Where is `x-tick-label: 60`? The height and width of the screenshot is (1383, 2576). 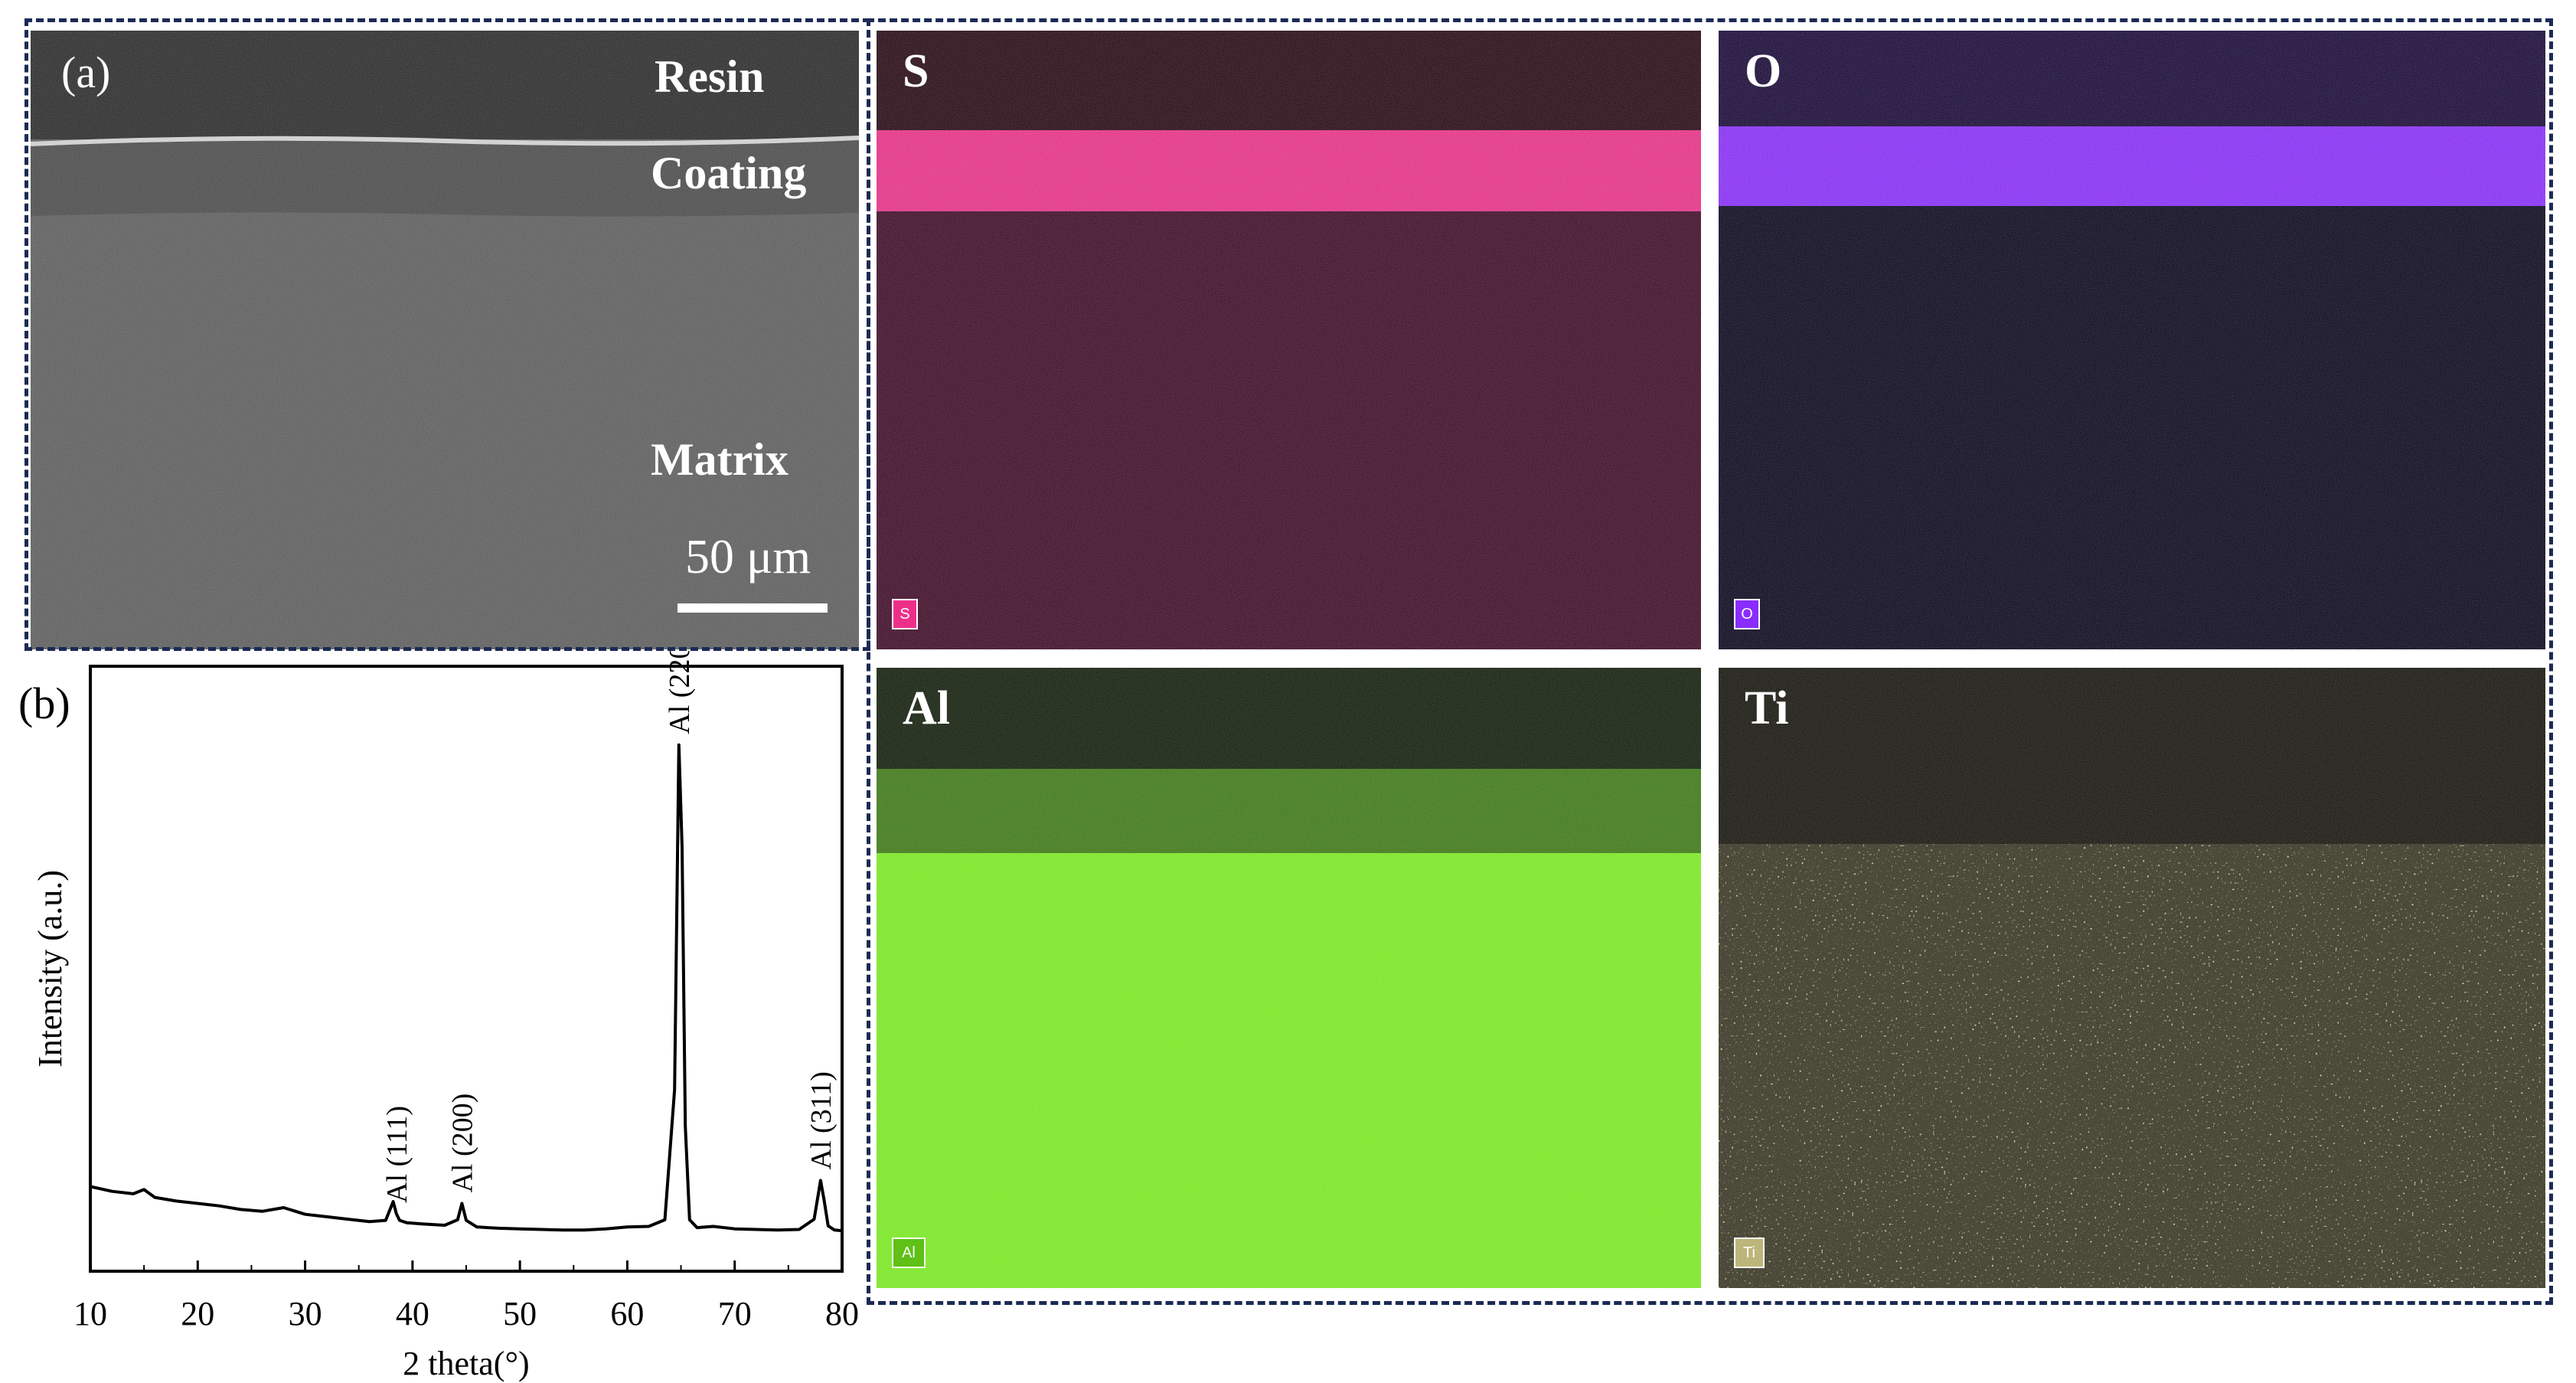
x-tick-label: 60 is located at coordinates (627, 1313).